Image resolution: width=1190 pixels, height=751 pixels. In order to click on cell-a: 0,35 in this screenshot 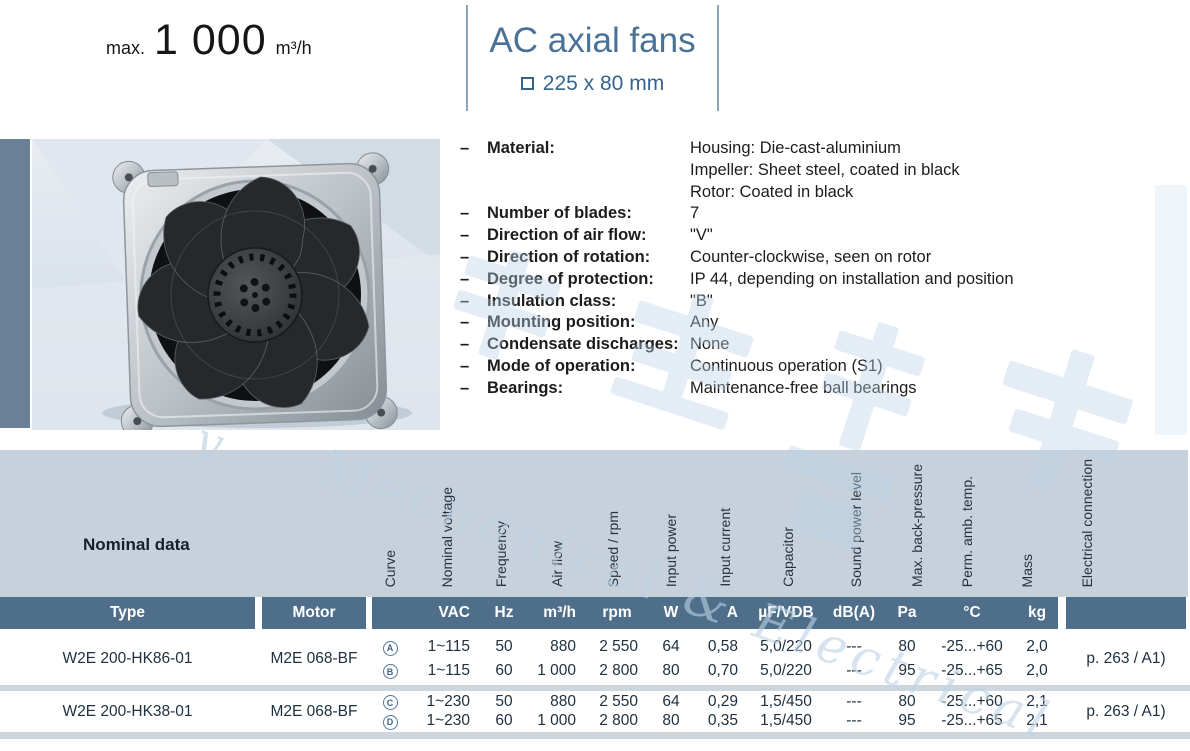, I will do `click(722, 721)`.